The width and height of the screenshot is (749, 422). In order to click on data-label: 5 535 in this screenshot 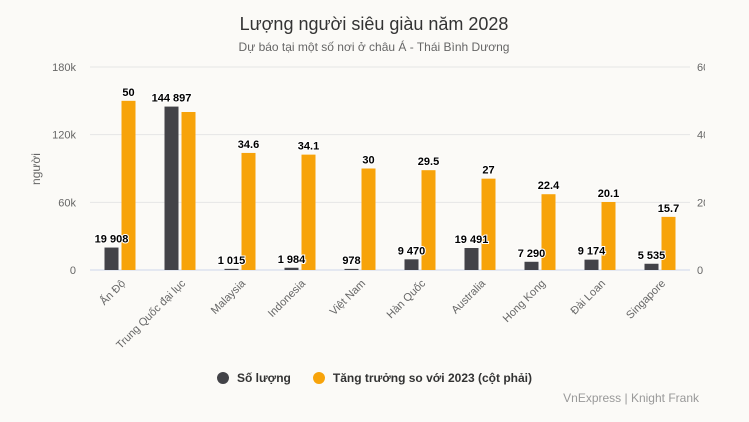, I will do `click(652, 256)`.